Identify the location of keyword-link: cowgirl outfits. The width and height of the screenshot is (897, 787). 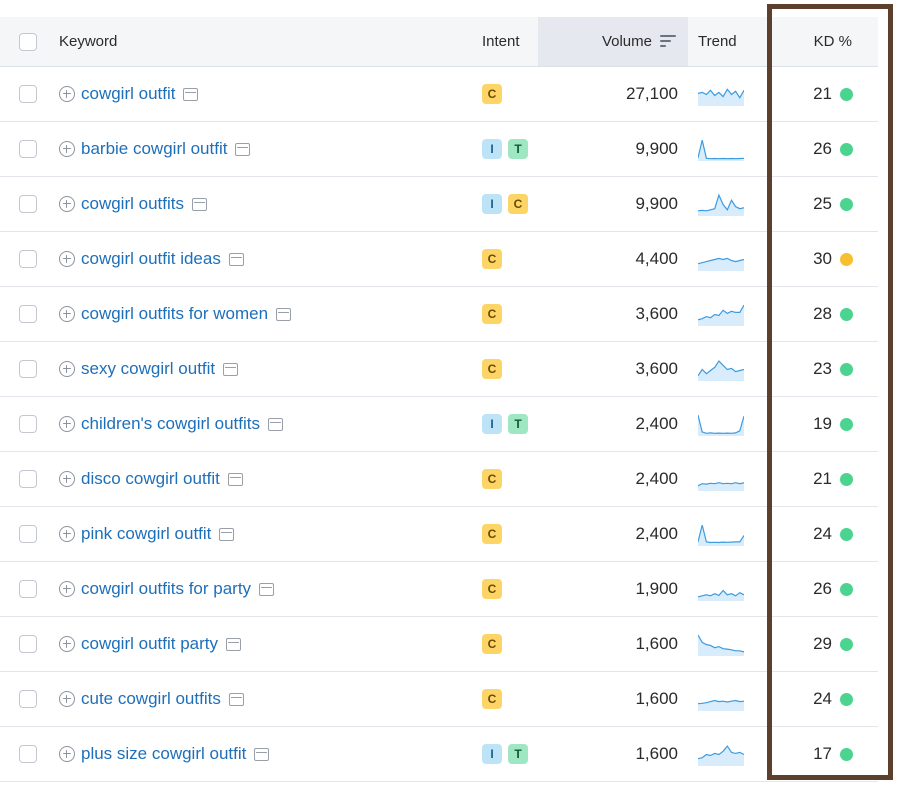
(132, 203).